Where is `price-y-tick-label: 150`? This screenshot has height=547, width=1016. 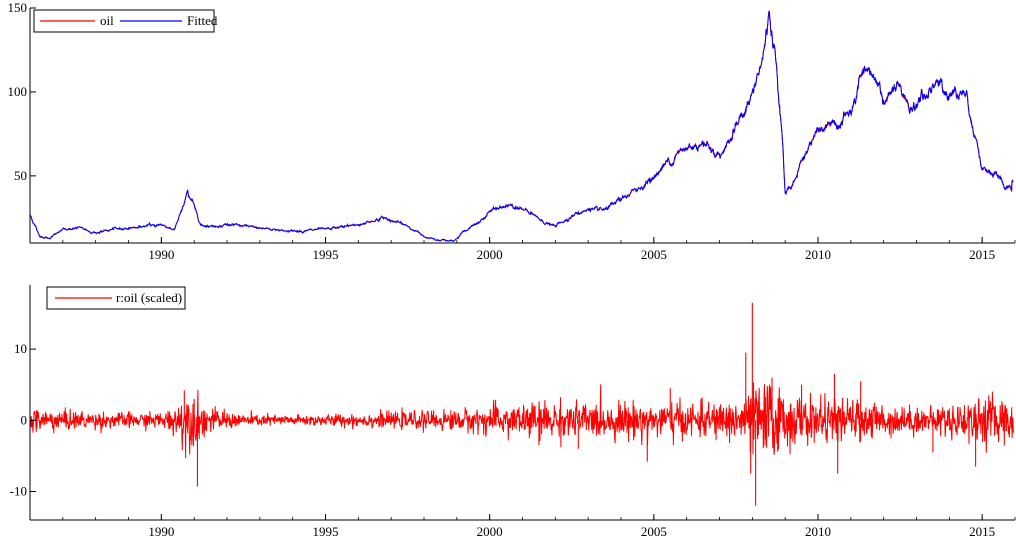
price-y-tick-label: 150 is located at coordinates (18, 7).